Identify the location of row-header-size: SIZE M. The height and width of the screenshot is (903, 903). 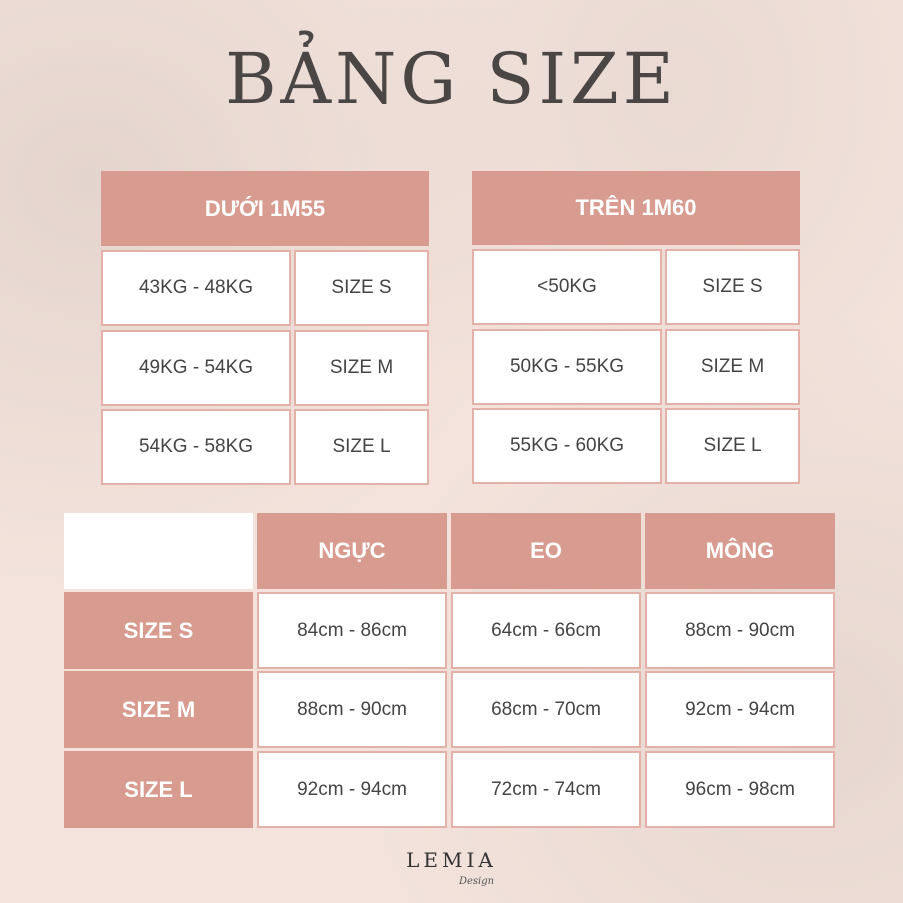
(158, 709).